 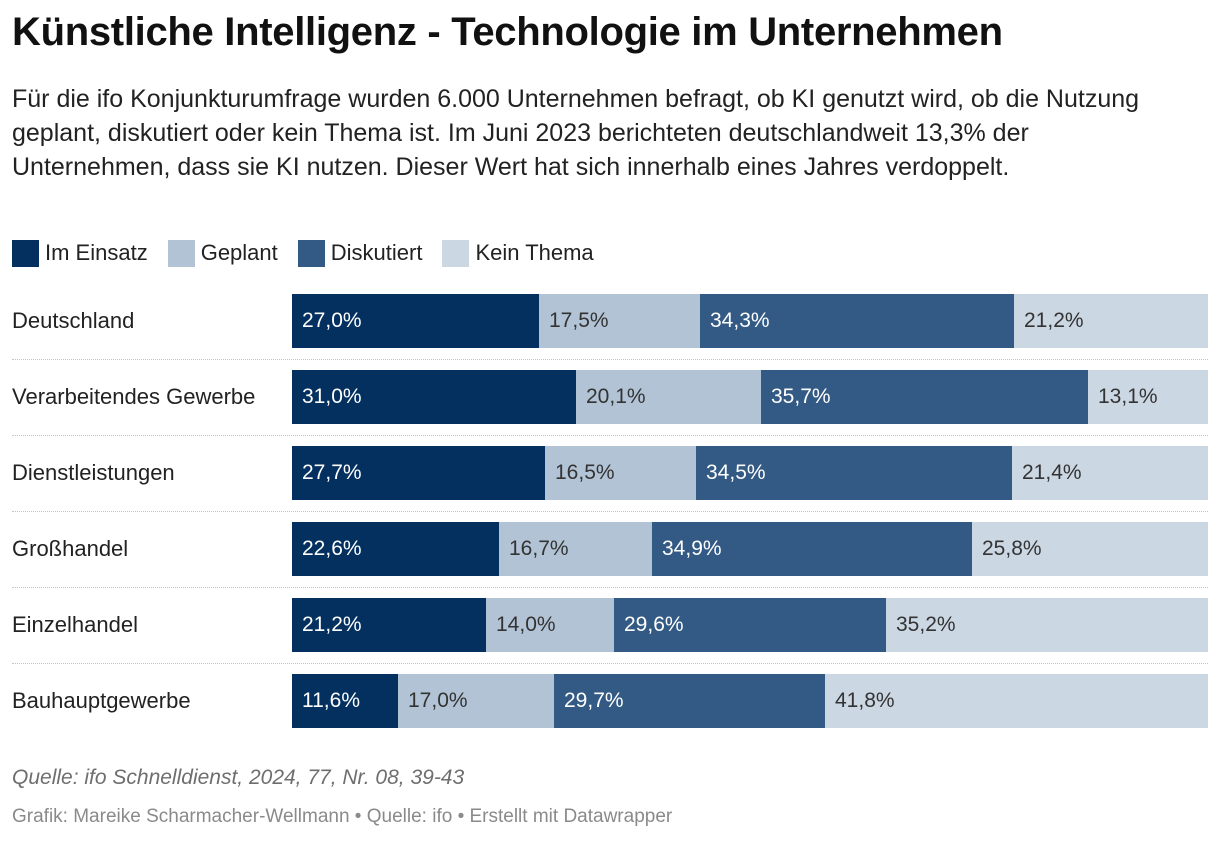 What do you see at coordinates (96, 252) in the screenshot?
I see `legend-label: Im Einsatz` at bounding box center [96, 252].